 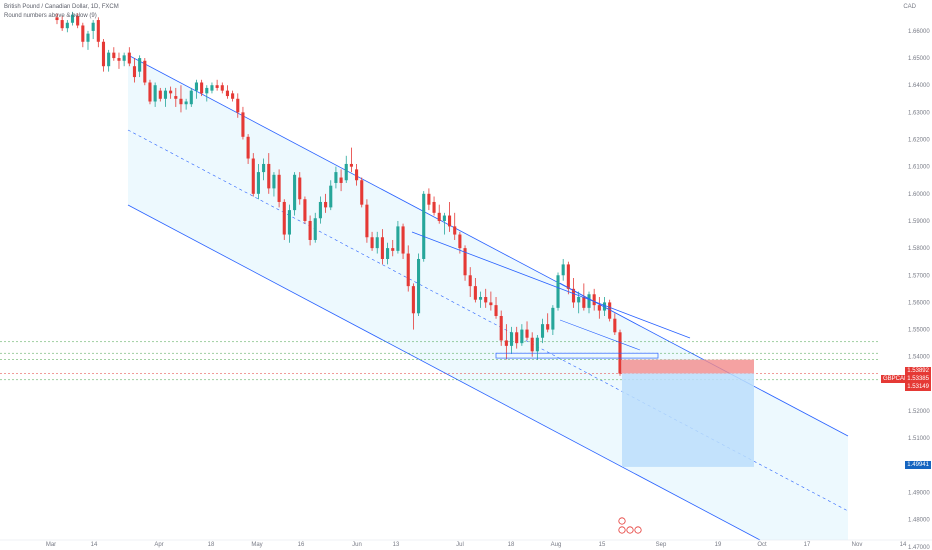 I want to click on time-tick-label: Sep, so click(x=661, y=545).